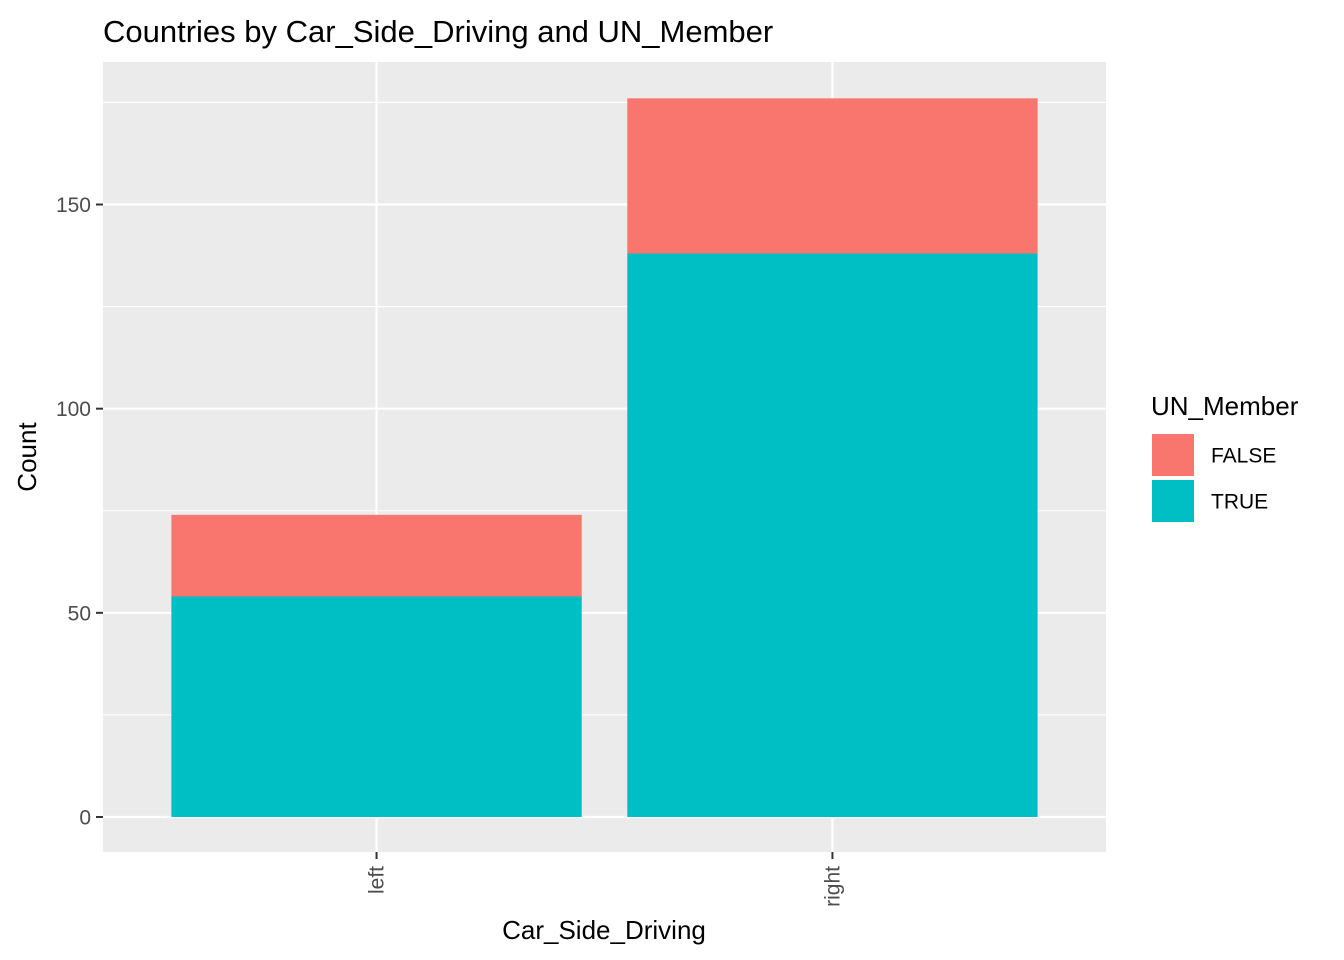 The width and height of the screenshot is (1344, 960). What do you see at coordinates (1239, 502) in the screenshot?
I see `legend-label-true: TRUE` at bounding box center [1239, 502].